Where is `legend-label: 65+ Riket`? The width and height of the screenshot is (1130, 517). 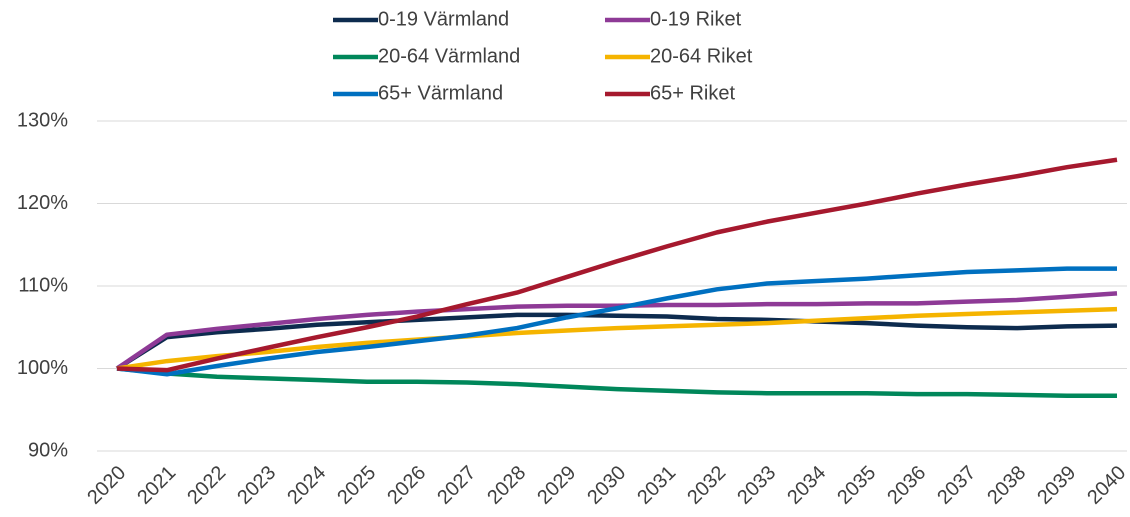 legend-label: 65+ Riket is located at coordinates (692, 93).